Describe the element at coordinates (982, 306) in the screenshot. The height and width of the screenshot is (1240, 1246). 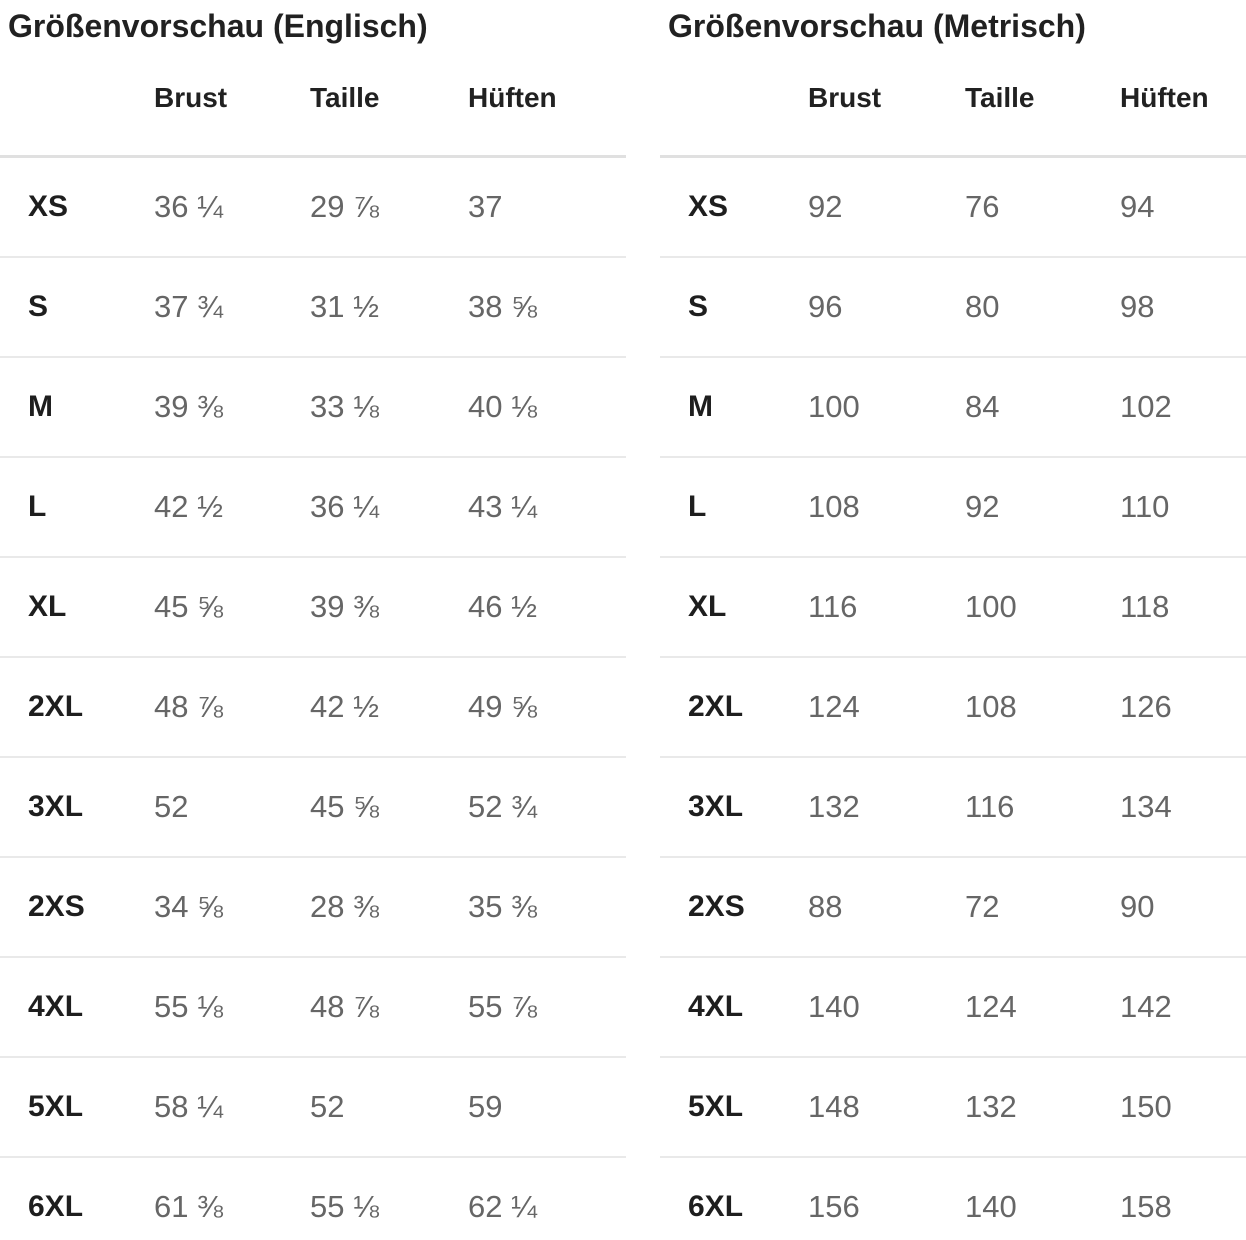
I see `waist-value: 80` at that location.